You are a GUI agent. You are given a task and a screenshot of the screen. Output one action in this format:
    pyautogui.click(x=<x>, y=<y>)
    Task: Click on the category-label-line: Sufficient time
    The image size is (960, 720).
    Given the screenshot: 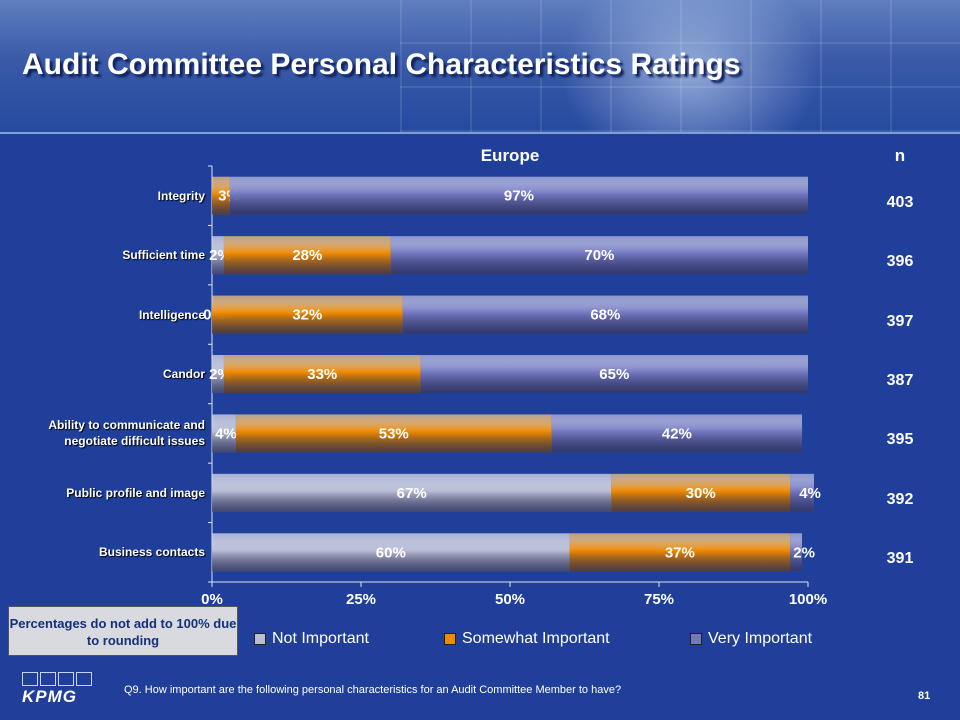 What is the action you would take?
    pyautogui.click(x=163, y=255)
    